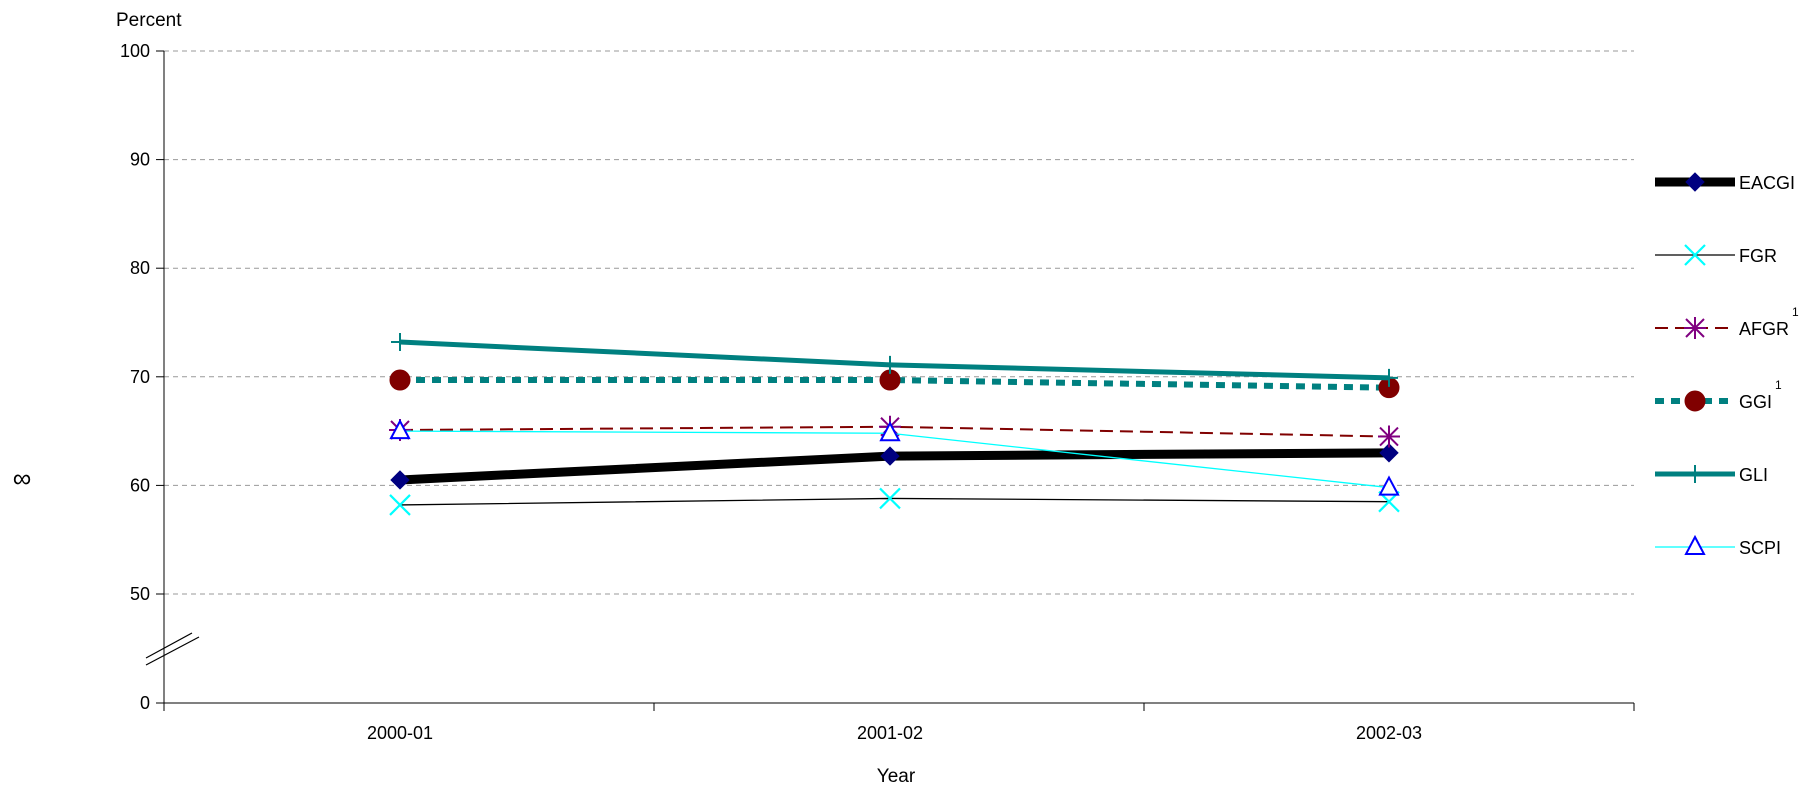 The height and width of the screenshot is (787, 1804). What do you see at coordinates (400, 380) in the screenshot?
I see `data-point-ggi` at bounding box center [400, 380].